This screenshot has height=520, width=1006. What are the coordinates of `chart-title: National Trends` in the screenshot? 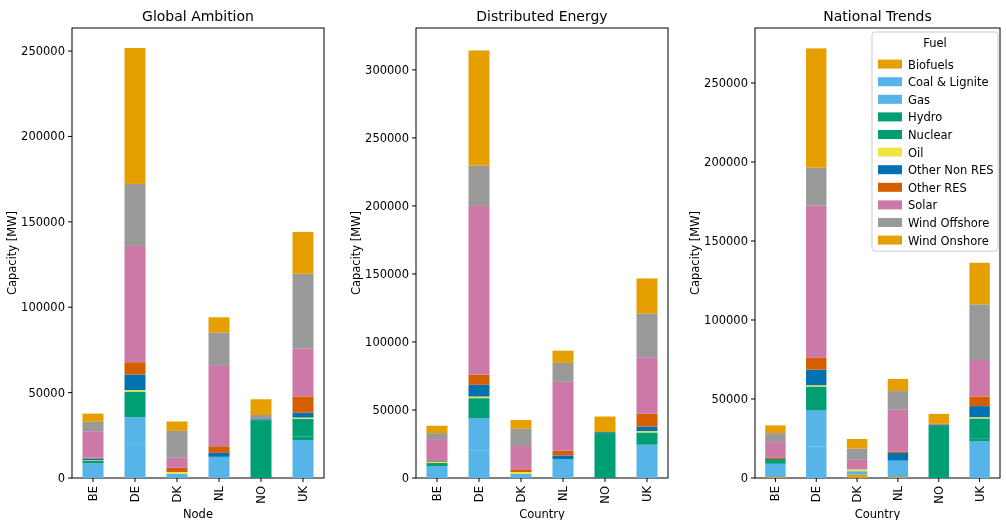 It's located at (877, 16).